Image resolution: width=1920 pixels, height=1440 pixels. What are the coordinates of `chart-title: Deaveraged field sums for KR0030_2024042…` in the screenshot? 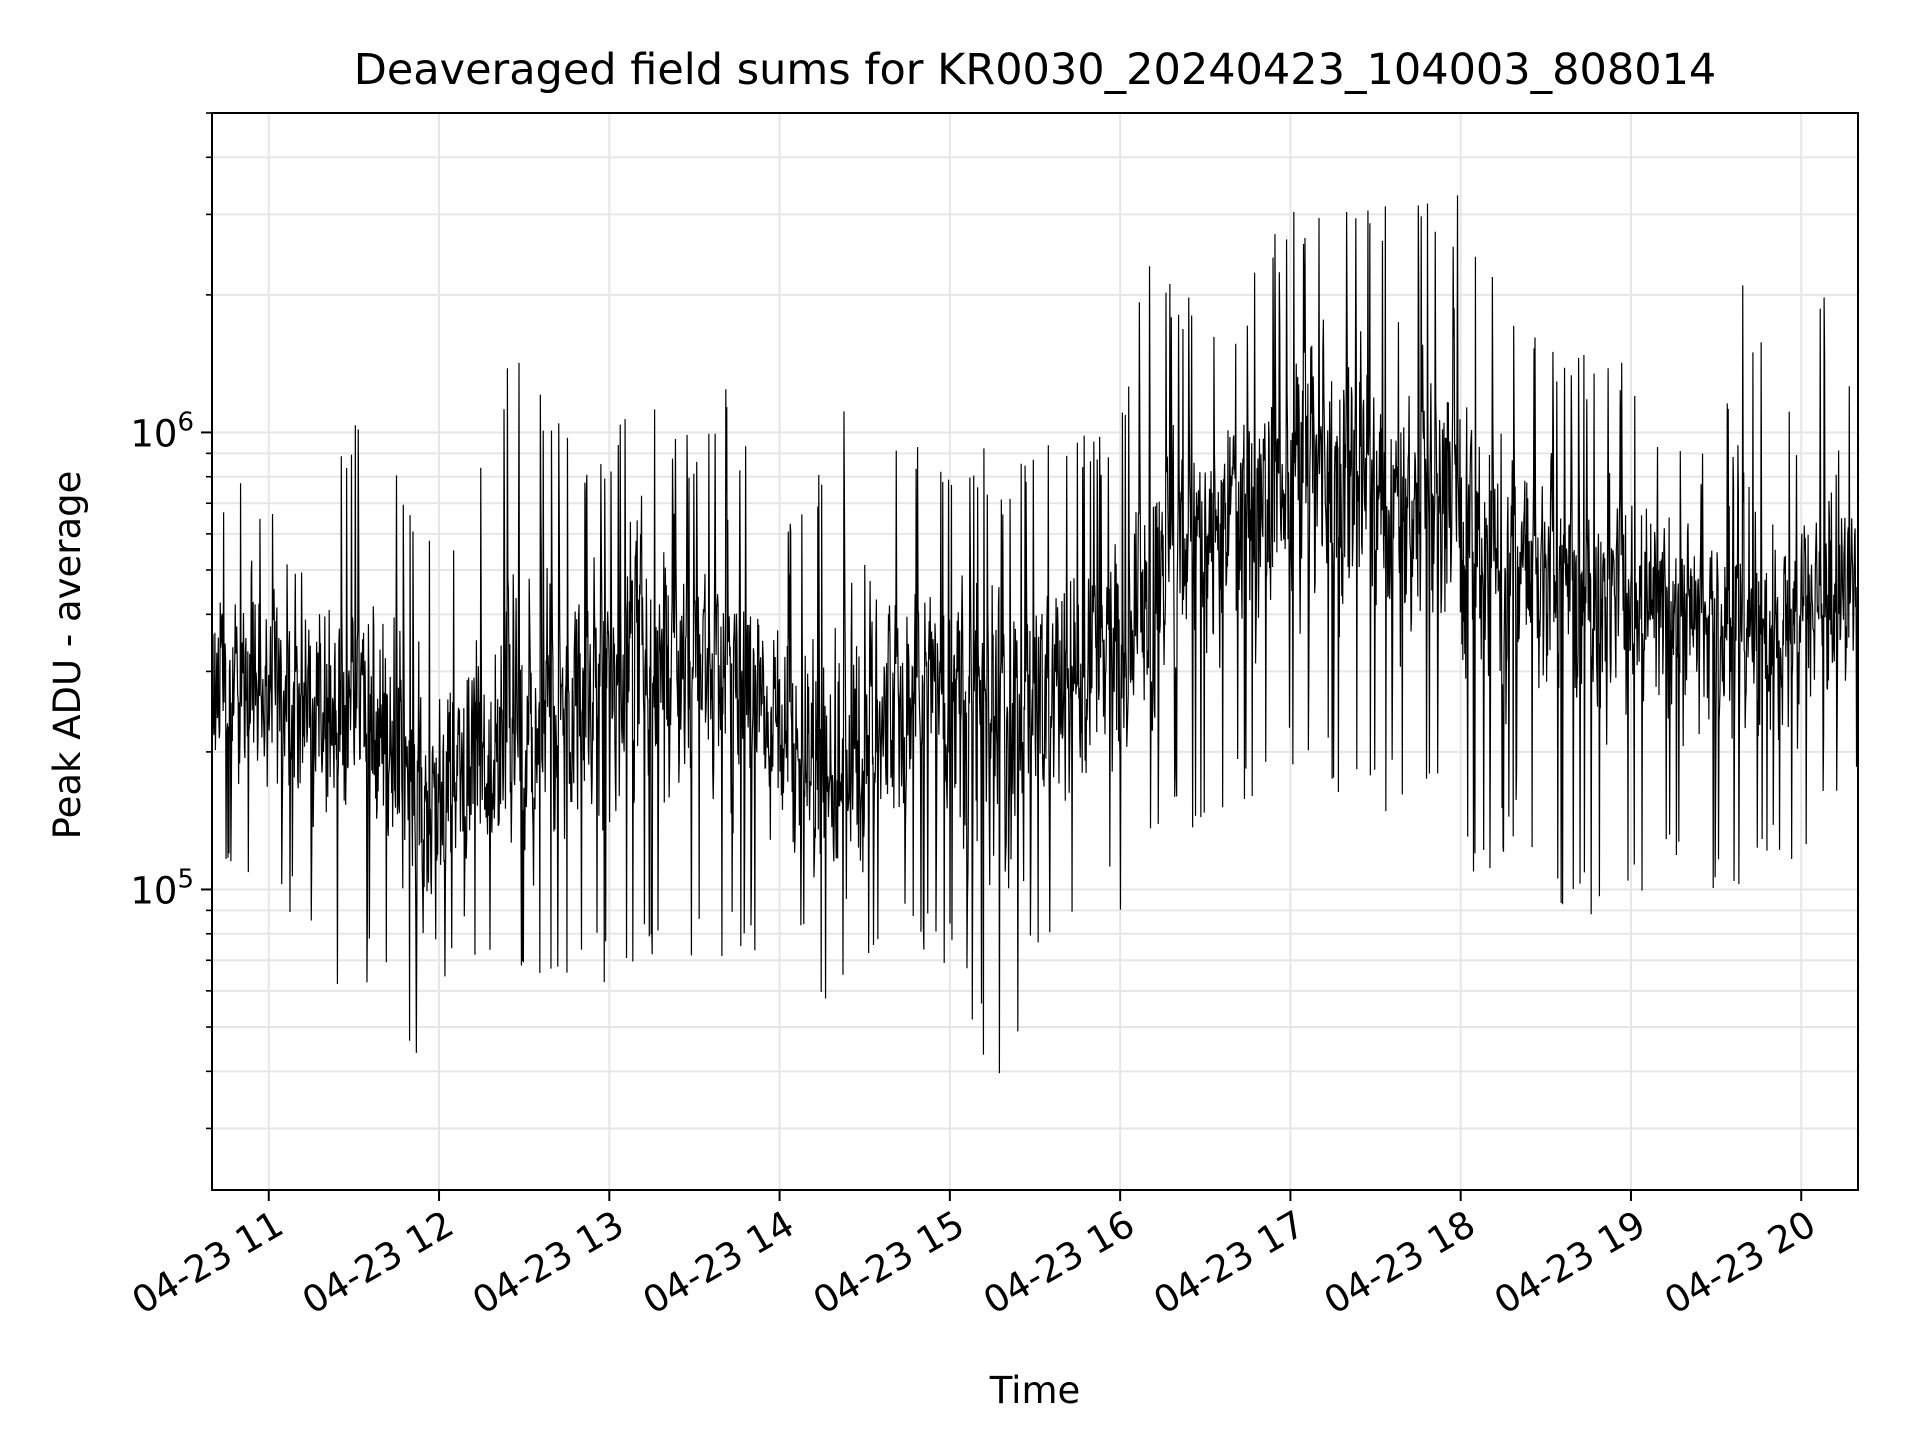 It's located at (1035, 70).